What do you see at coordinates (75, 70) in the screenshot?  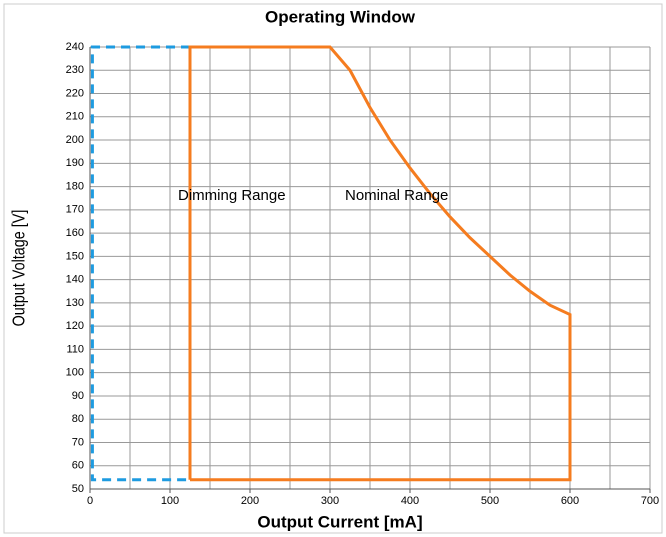 I see `y-tick-label: 230` at bounding box center [75, 70].